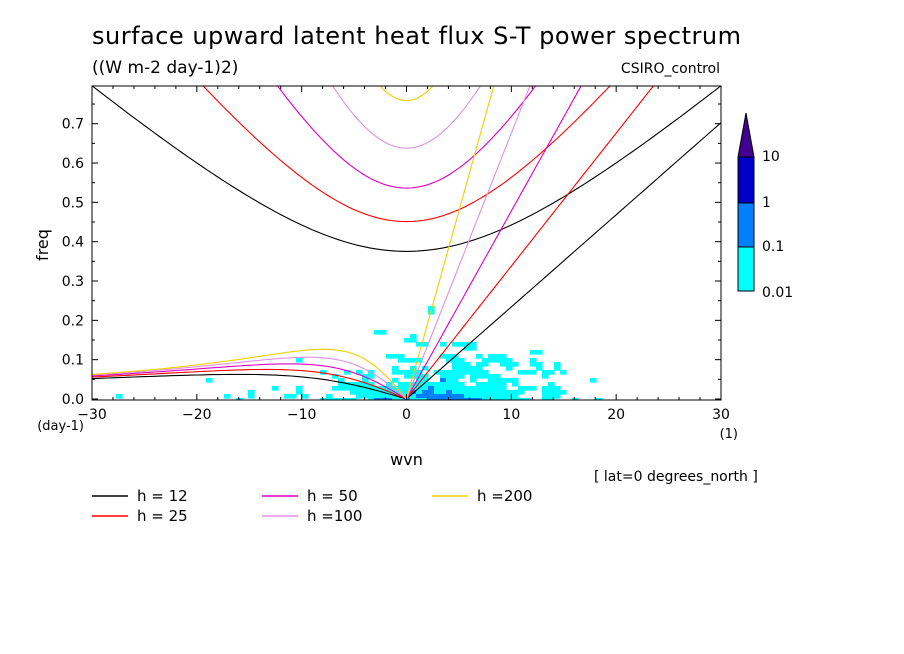  I want to click on y-tick-label: 0.2, so click(73, 321).